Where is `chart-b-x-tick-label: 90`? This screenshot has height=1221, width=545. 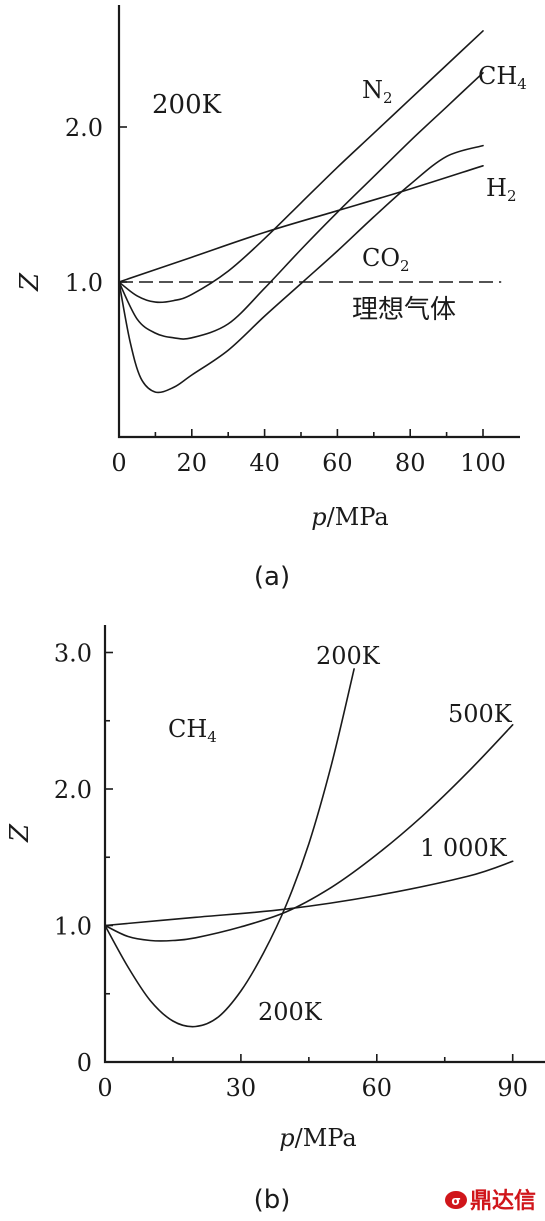
chart-b-x-tick-label: 90 is located at coordinates (512, 1088).